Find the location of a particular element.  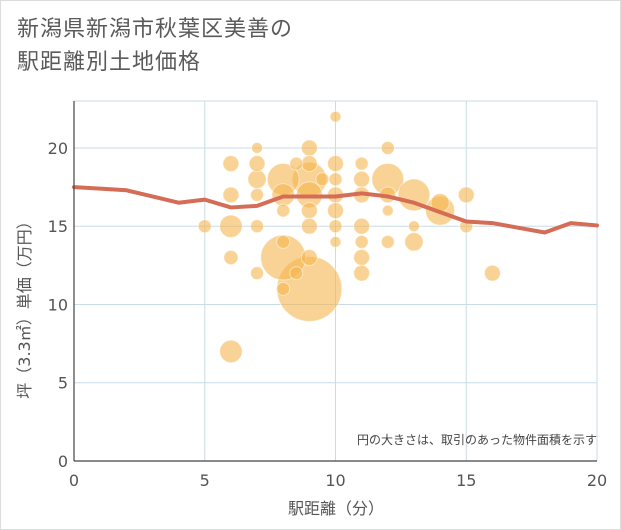

average-price-line is located at coordinates (335, 210).